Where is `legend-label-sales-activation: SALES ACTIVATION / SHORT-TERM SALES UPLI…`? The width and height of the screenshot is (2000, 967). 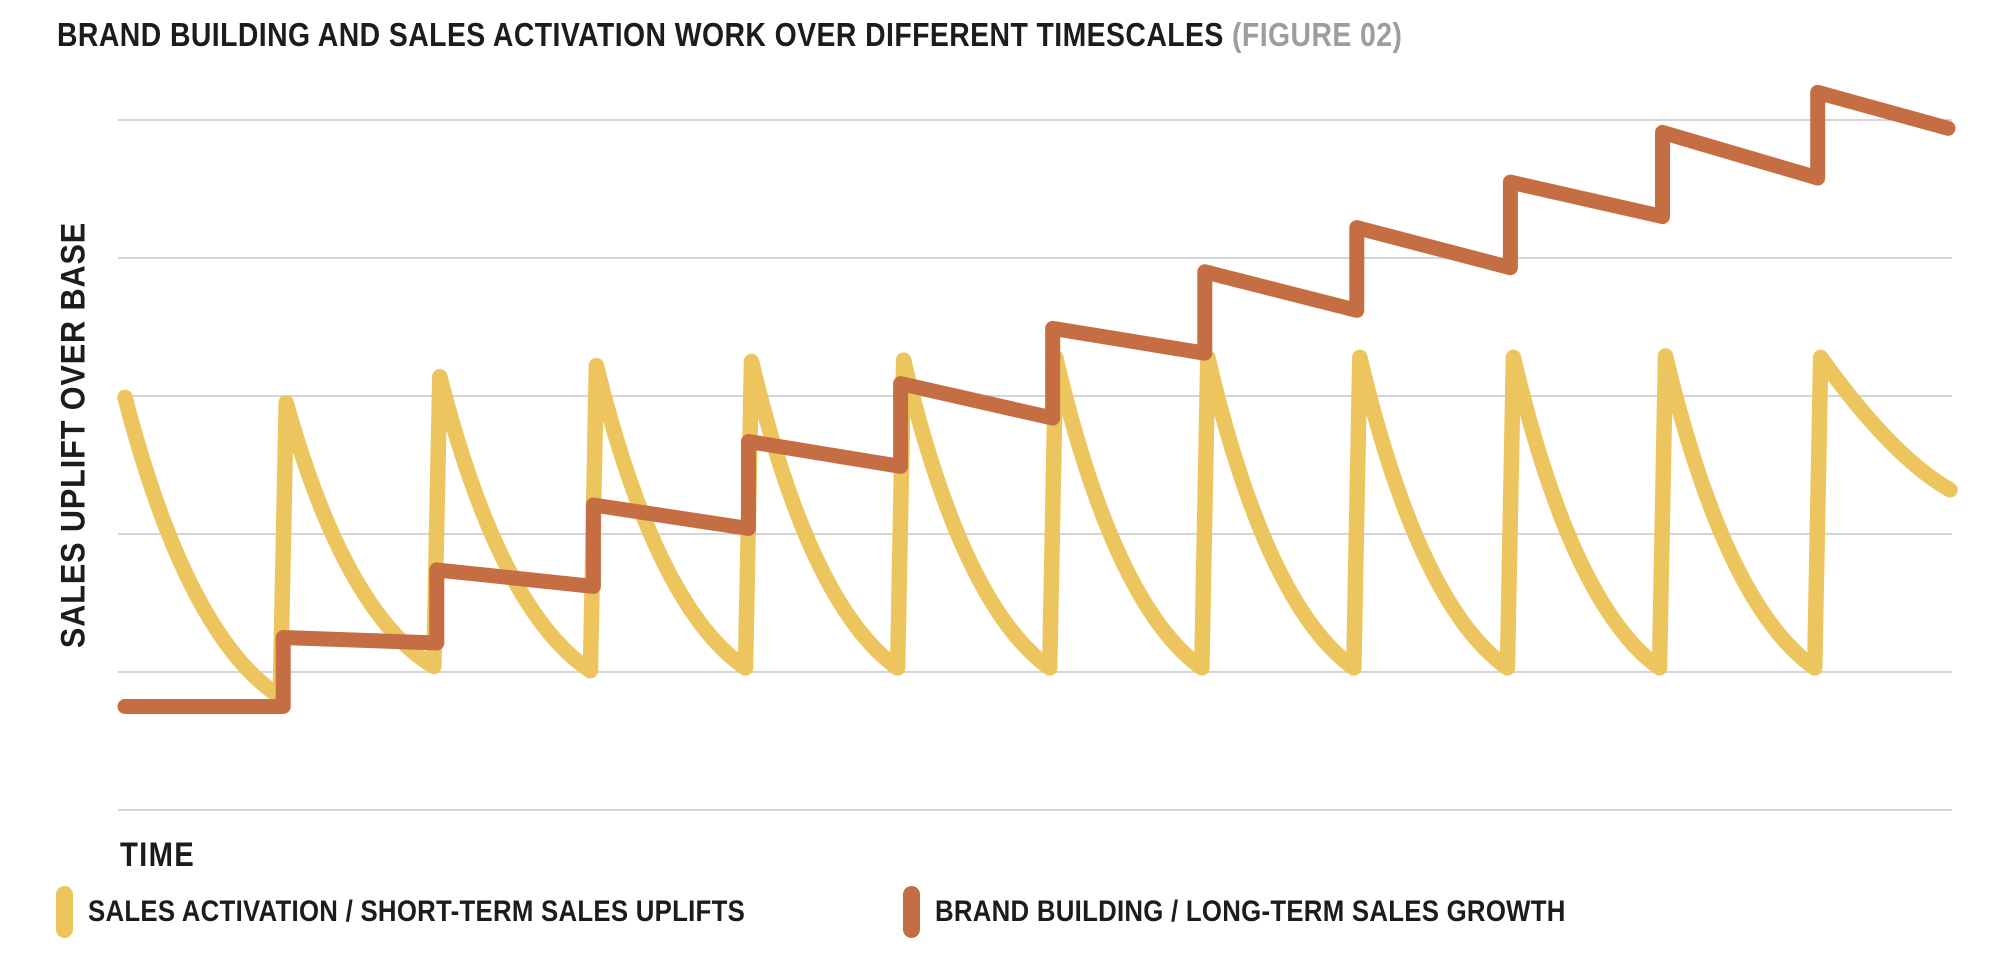
legend-label-sales-activation: SALES ACTIVATION / SHORT-TERM SALES UPLI… is located at coordinates (470, 912).